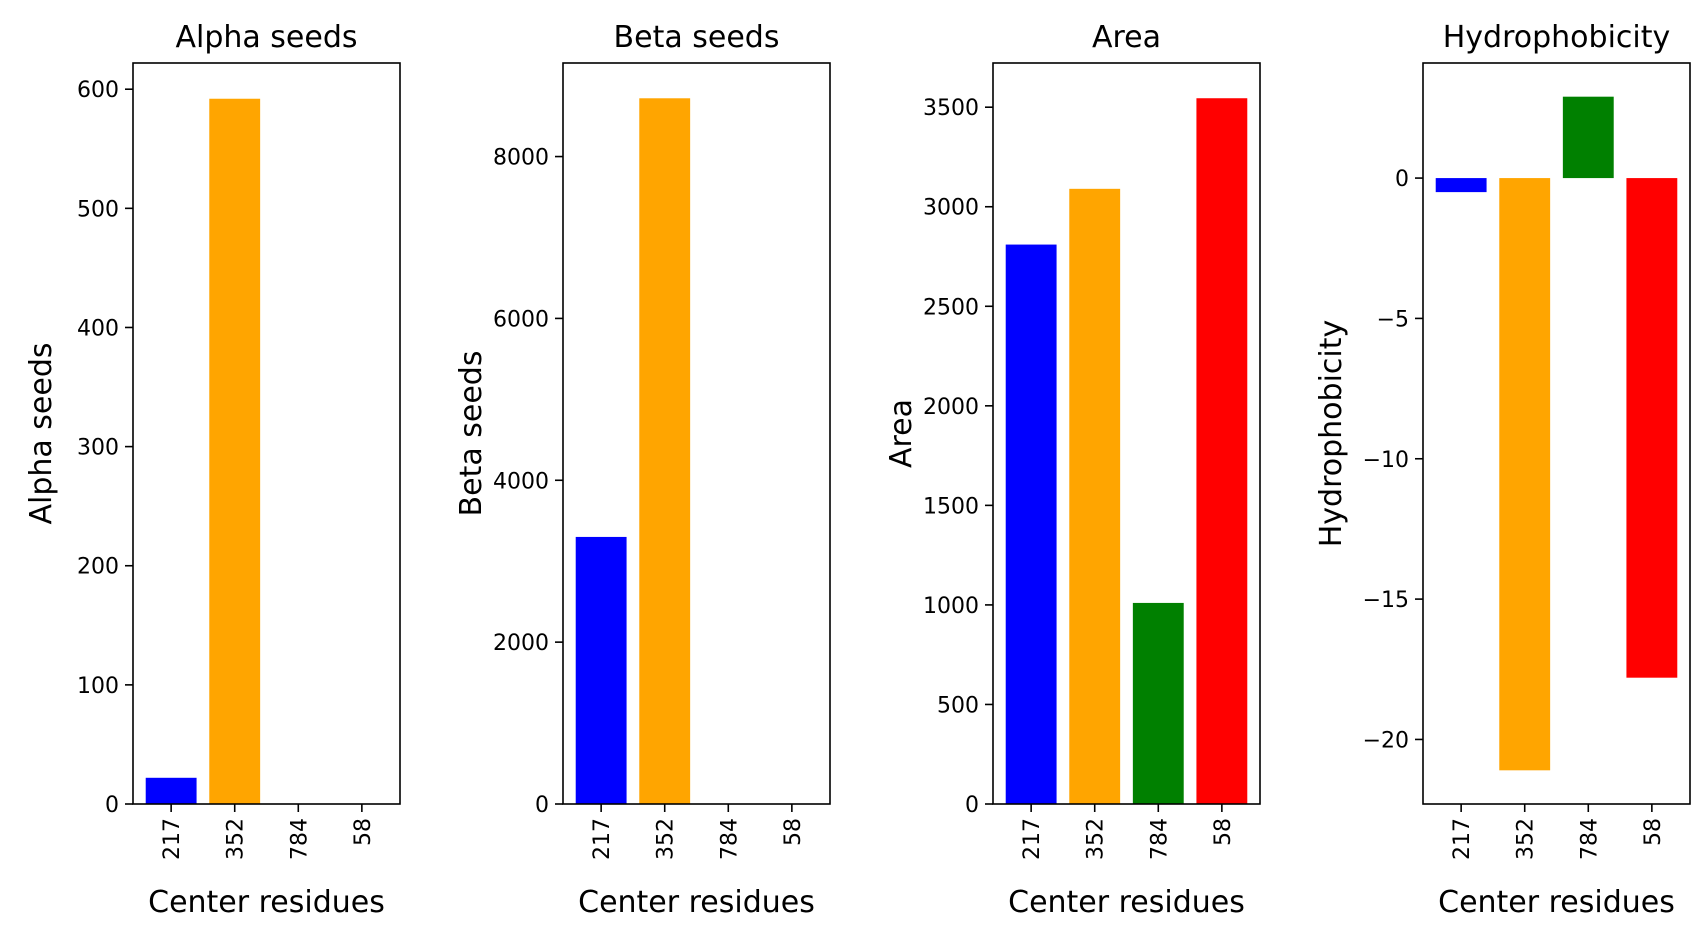  What do you see at coordinates (1386, 600) in the screenshot?
I see `y-tick-label: −15` at bounding box center [1386, 600].